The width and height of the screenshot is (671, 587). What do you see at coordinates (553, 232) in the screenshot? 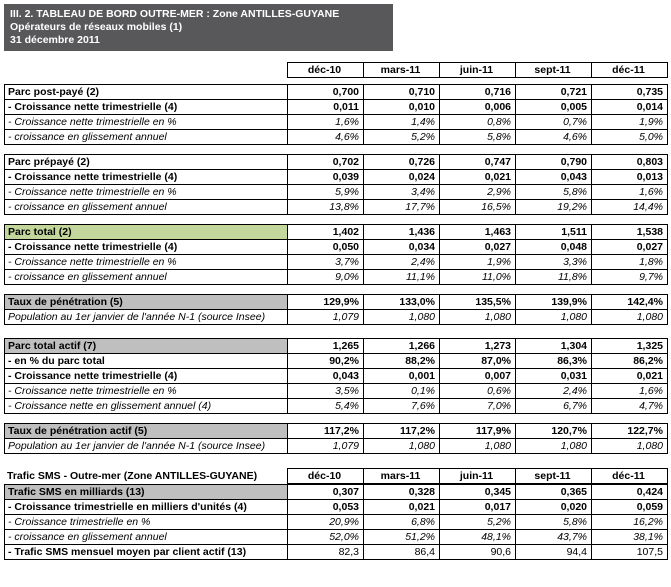
I see `cell-value: 1,511` at bounding box center [553, 232].